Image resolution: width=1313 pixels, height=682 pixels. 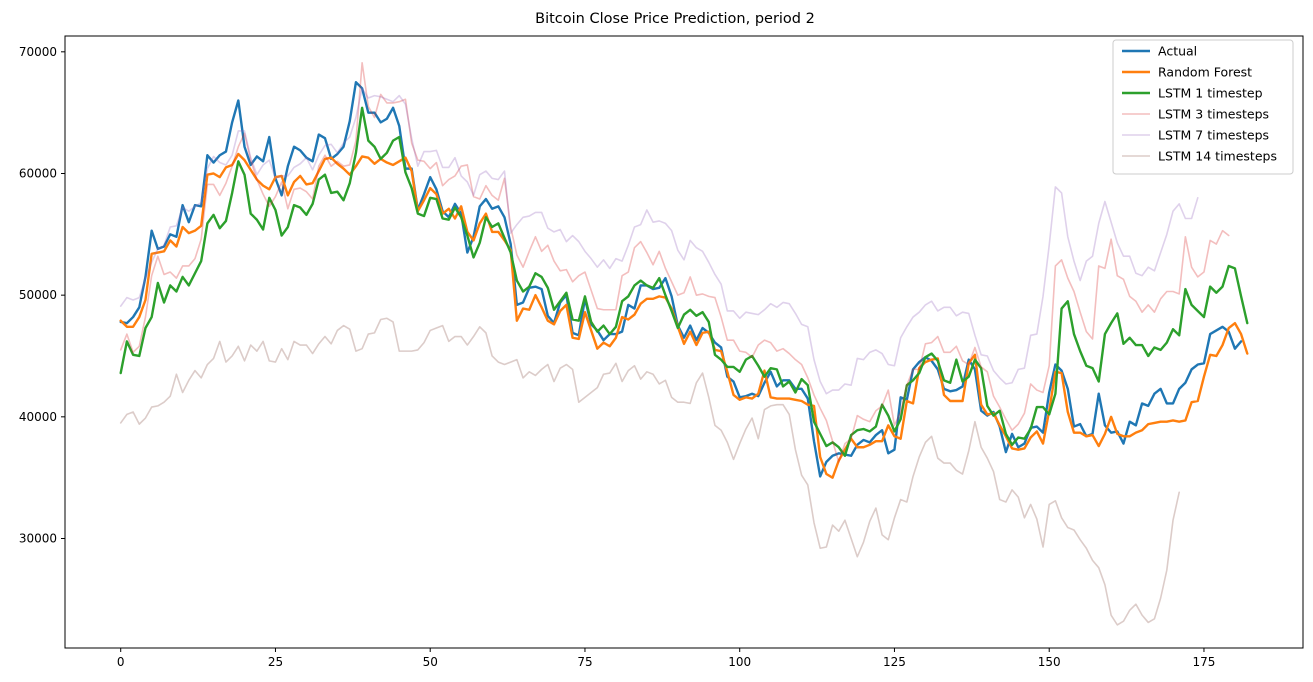 I want to click on x-tick-label: 175, so click(x=1204, y=662).